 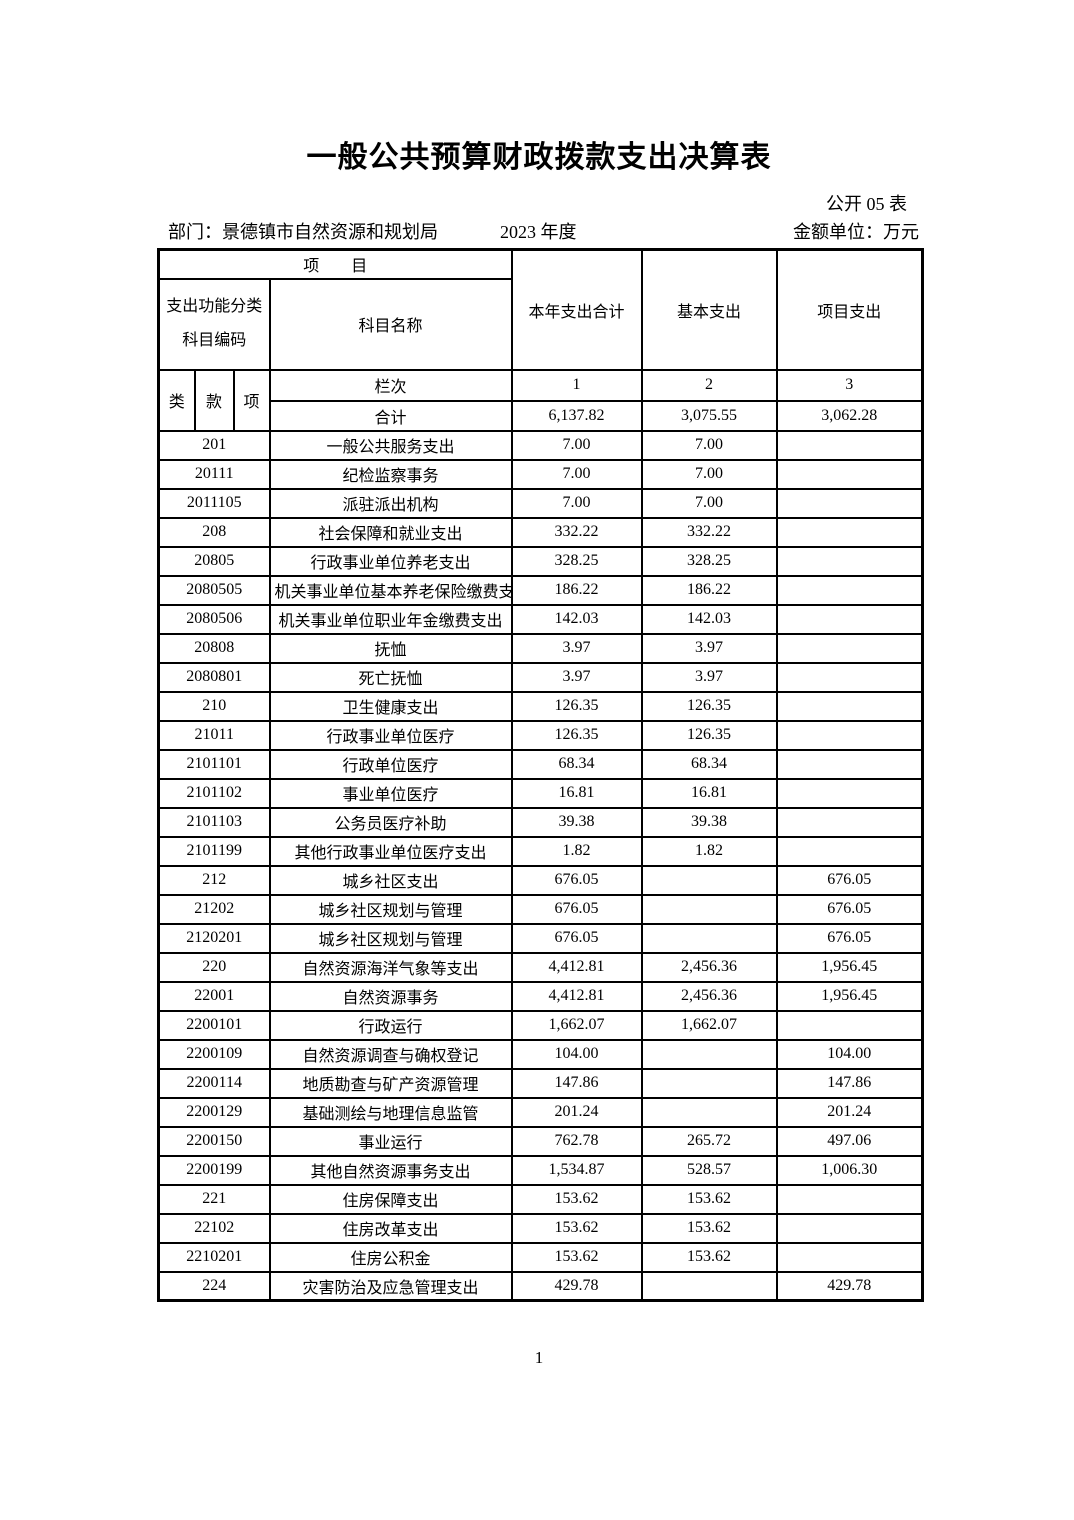 I want to click on row-name-cell: 住房改革支出, so click(x=390, y=1228).